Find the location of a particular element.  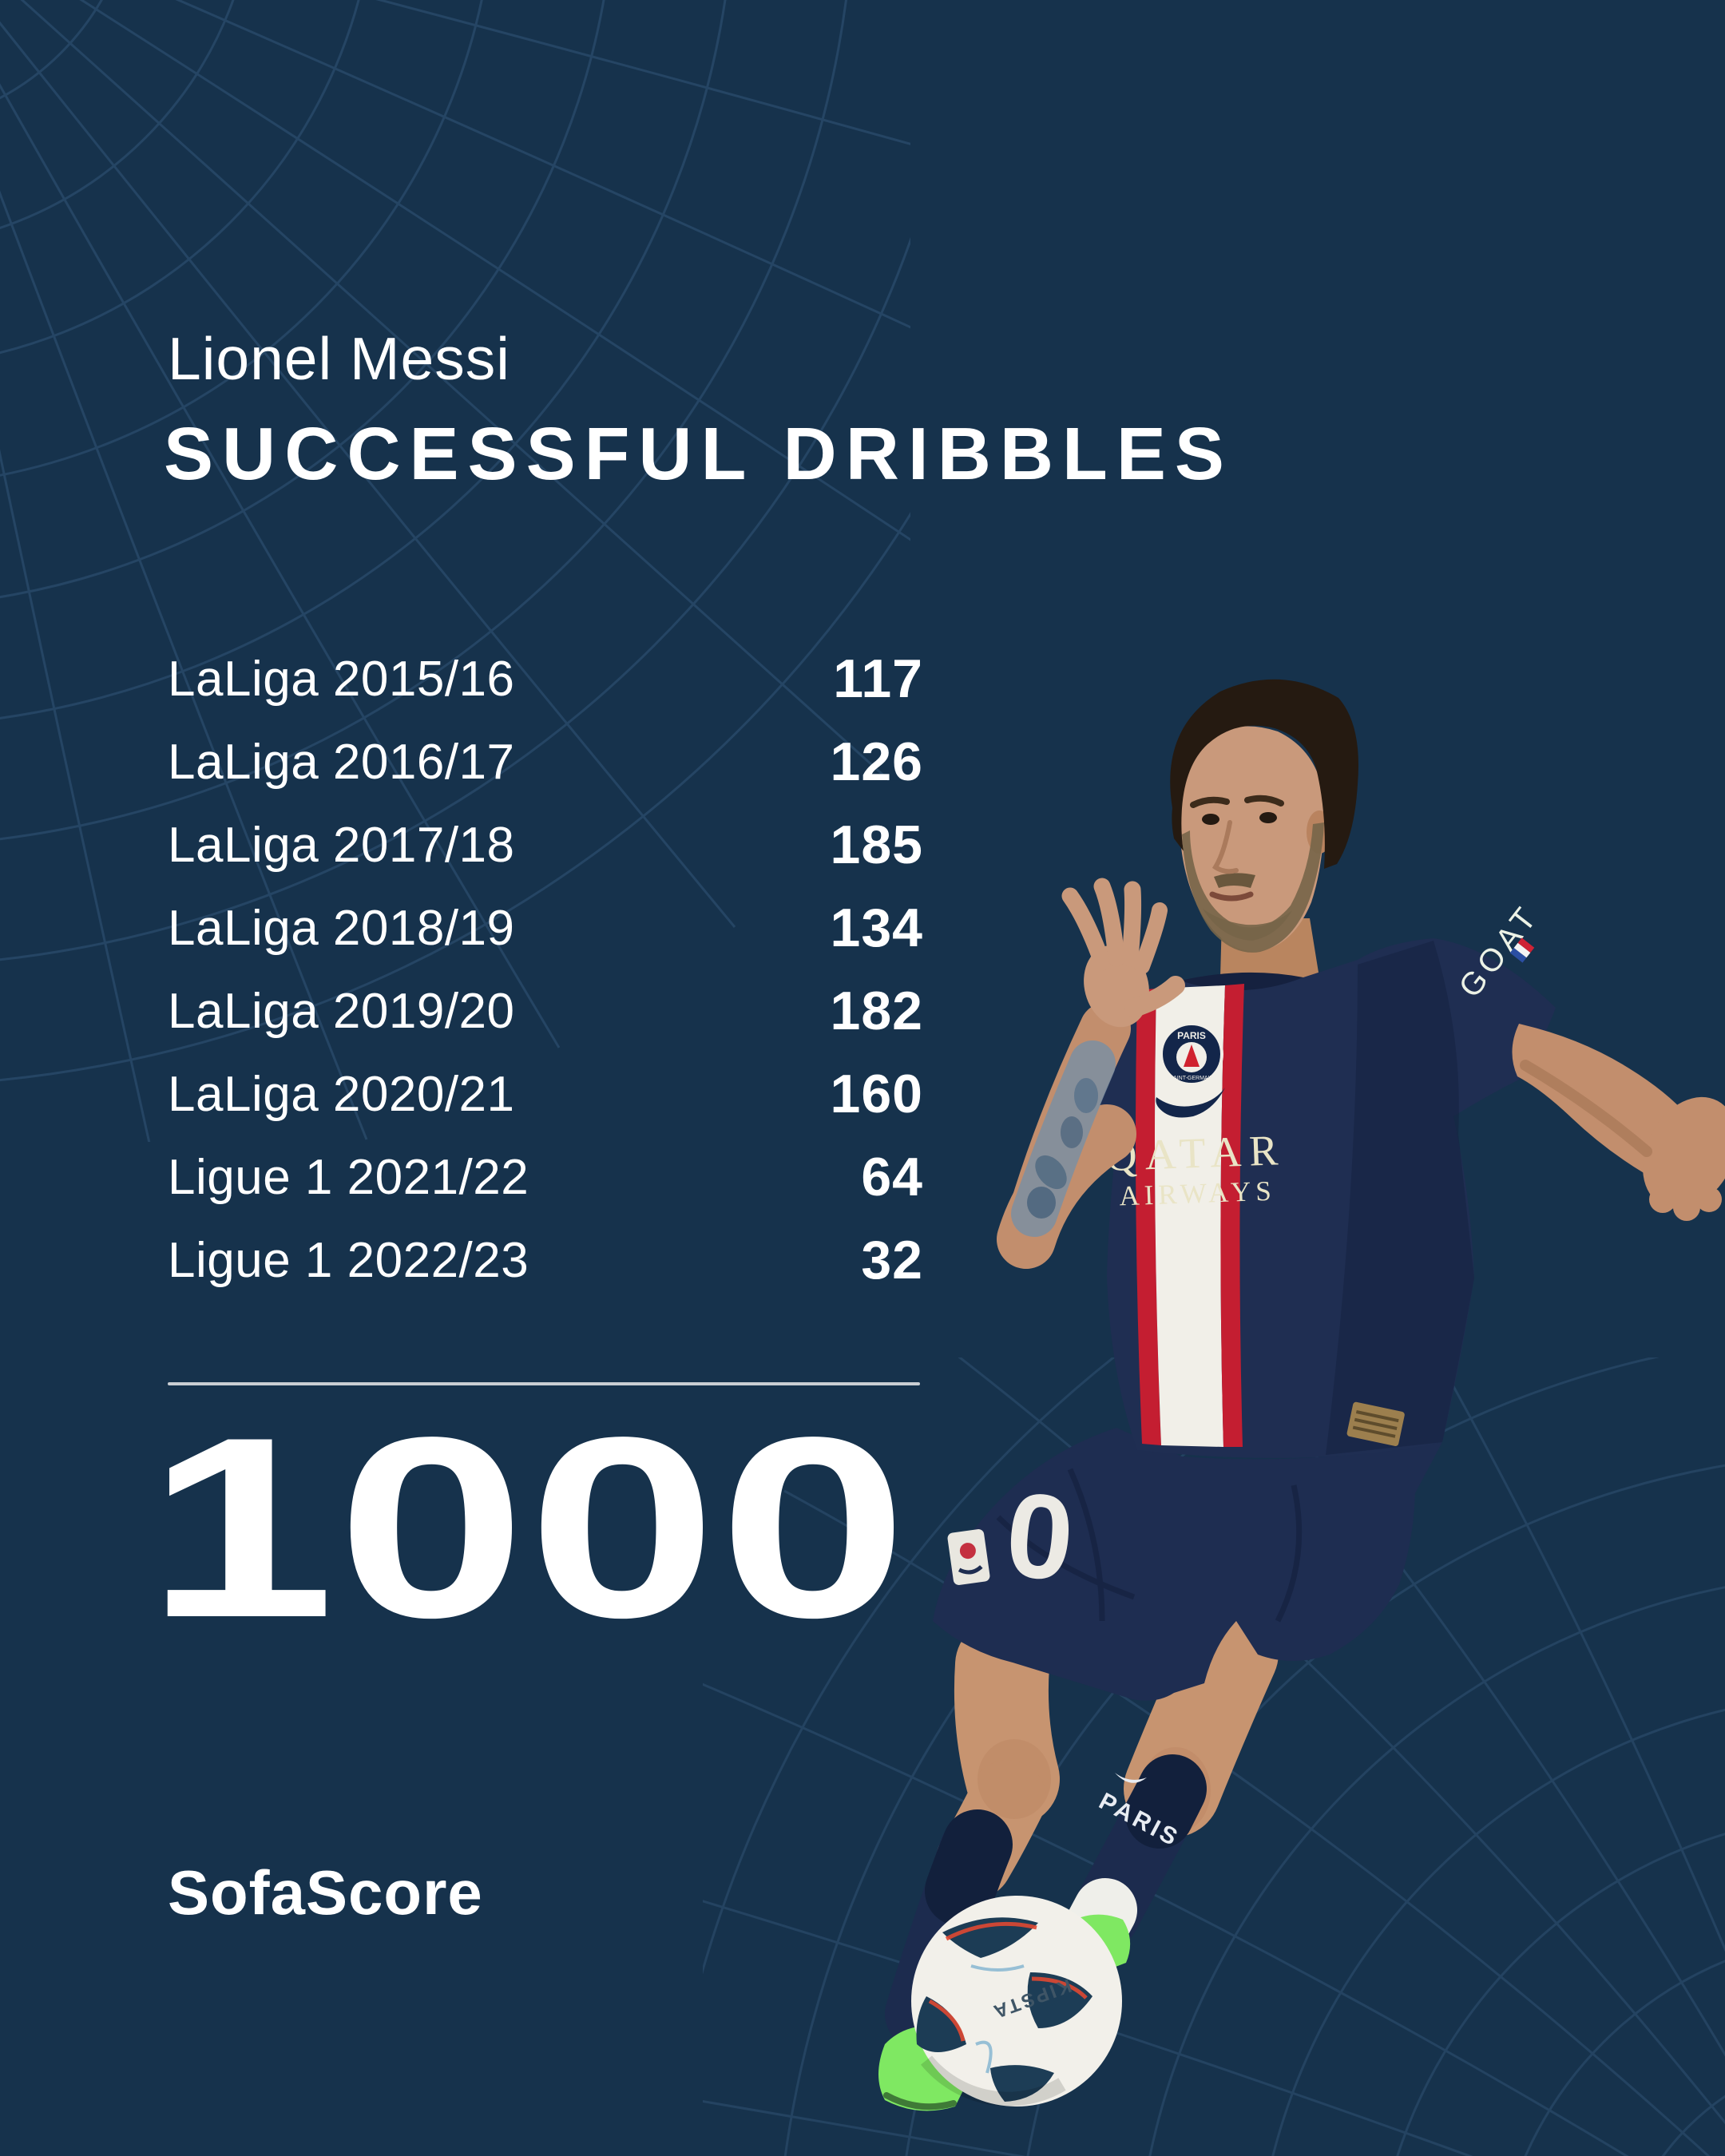

competition-label: LaLiga 2020/21 is located at coordinates (342, 1094).